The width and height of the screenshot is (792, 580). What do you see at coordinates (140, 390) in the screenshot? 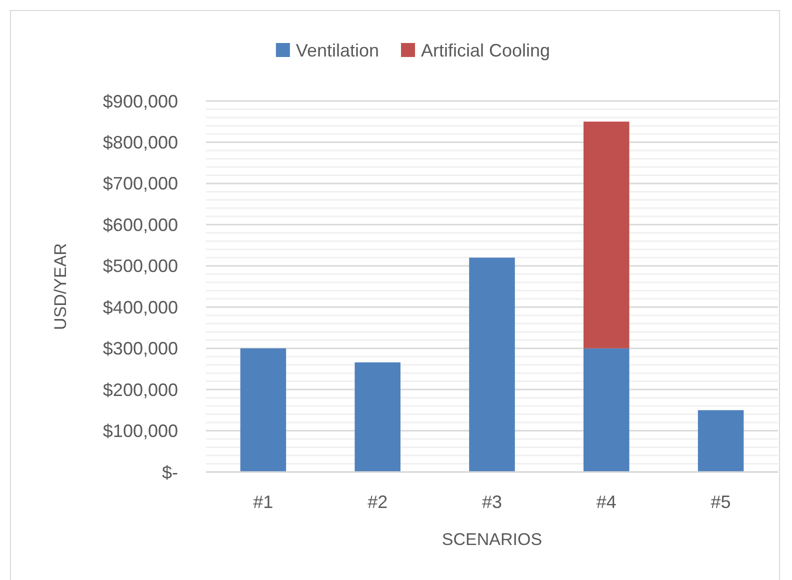
I see `y-tick-label: $200,000` at bounding box center [140, 390].